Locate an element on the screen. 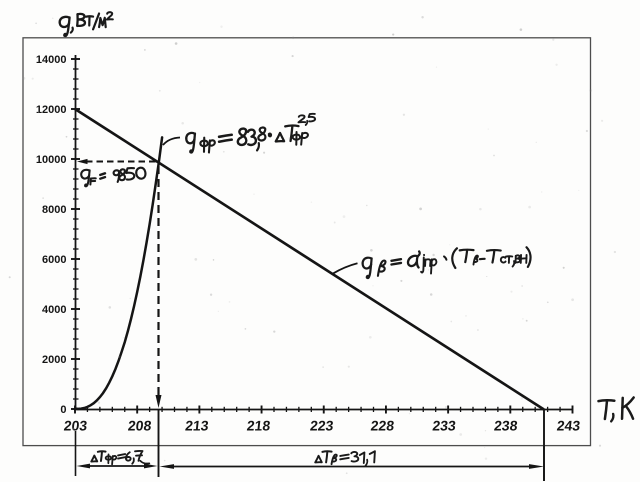  svg-text: 0 is located at coordinates (63, 410).